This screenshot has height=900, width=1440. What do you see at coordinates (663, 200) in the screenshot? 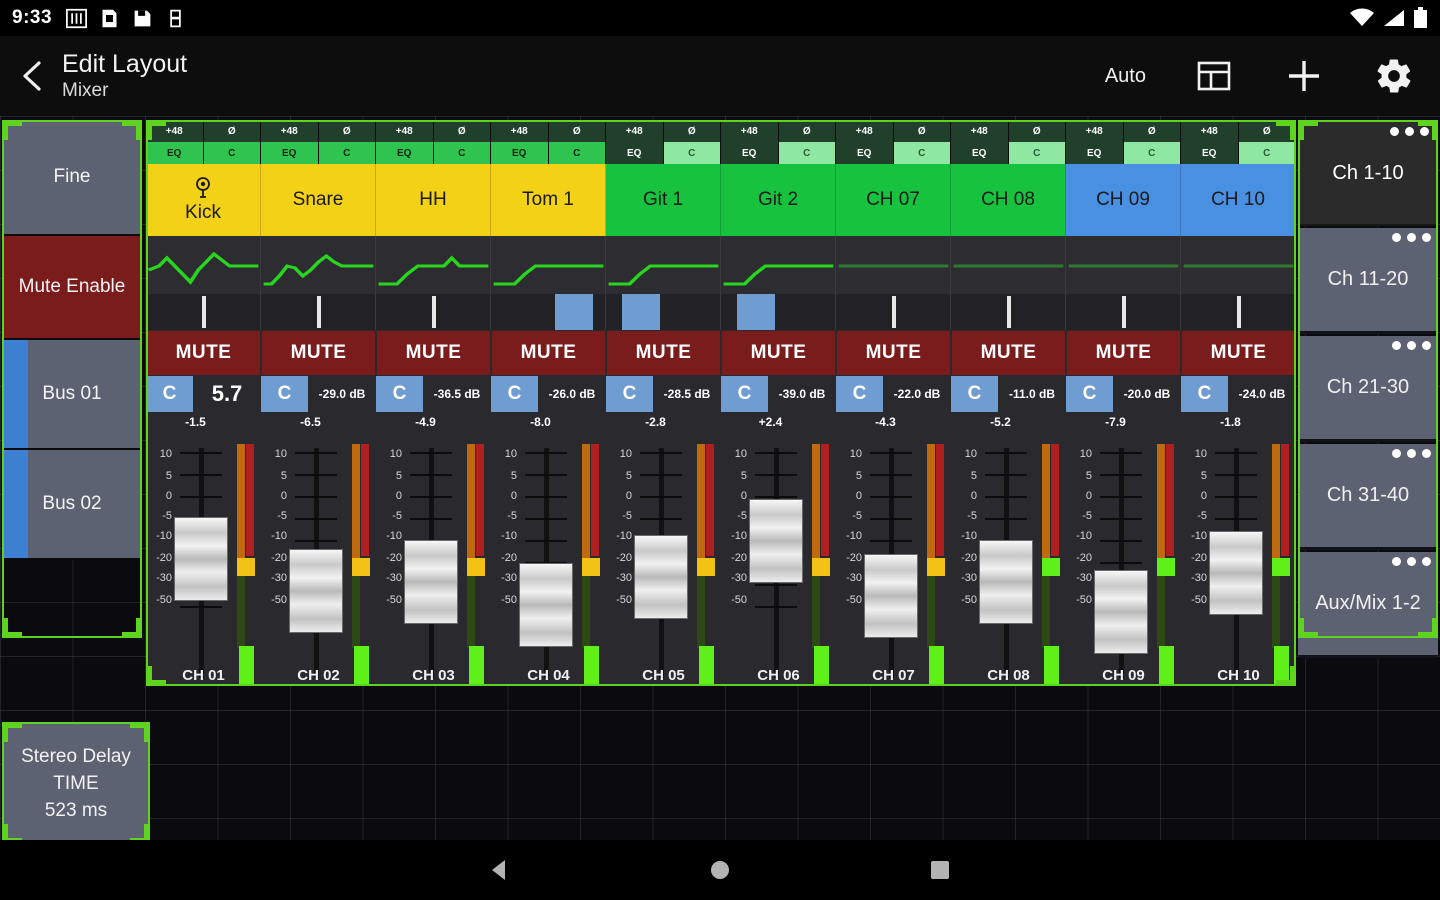
I see `channel-name-button: Git 1` at bounding box center [663, 200].